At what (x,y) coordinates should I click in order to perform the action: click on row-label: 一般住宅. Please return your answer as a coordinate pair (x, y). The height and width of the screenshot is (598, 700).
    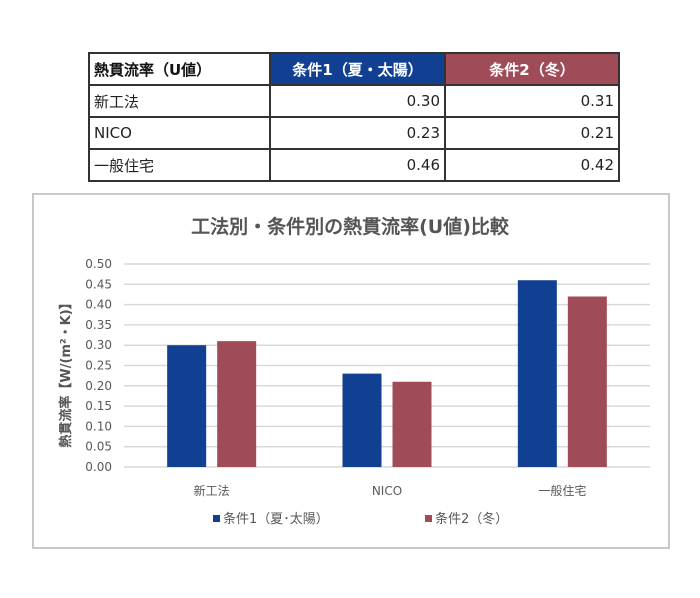
    Looking at the image, I should click on (179, 165).